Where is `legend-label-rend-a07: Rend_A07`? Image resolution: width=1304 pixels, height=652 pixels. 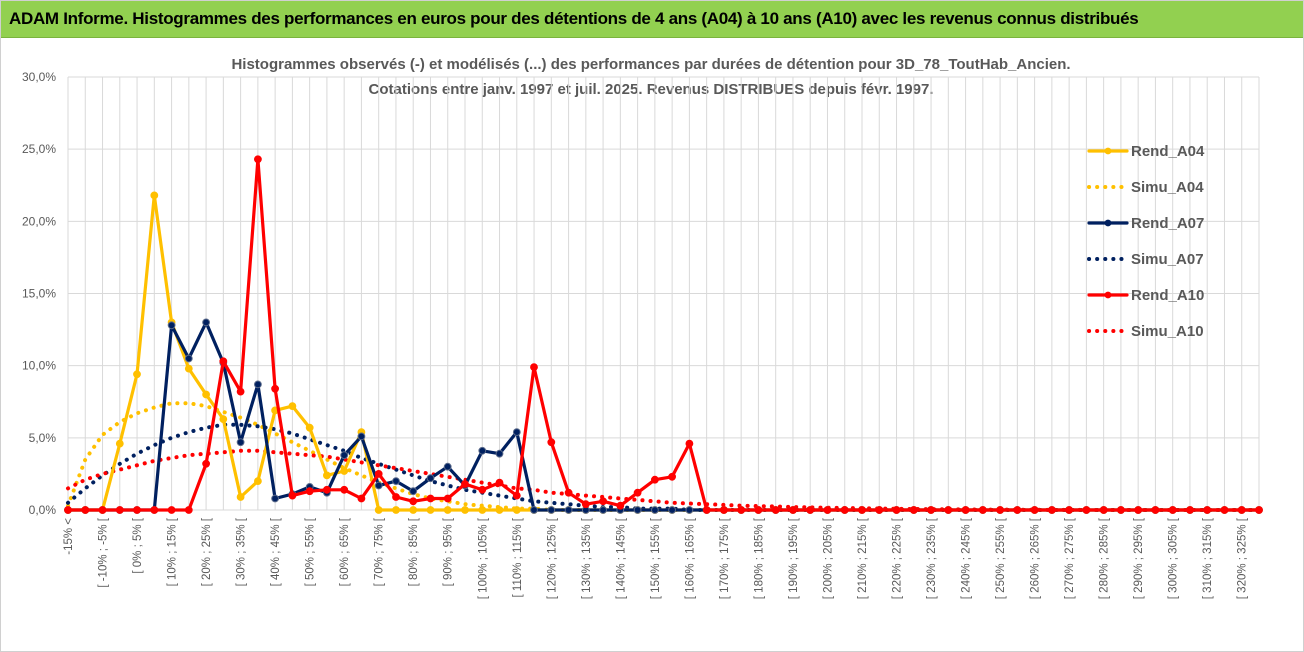 legend-label-rend-a07: Rend_A07 is located at coordinates (1167, 223).